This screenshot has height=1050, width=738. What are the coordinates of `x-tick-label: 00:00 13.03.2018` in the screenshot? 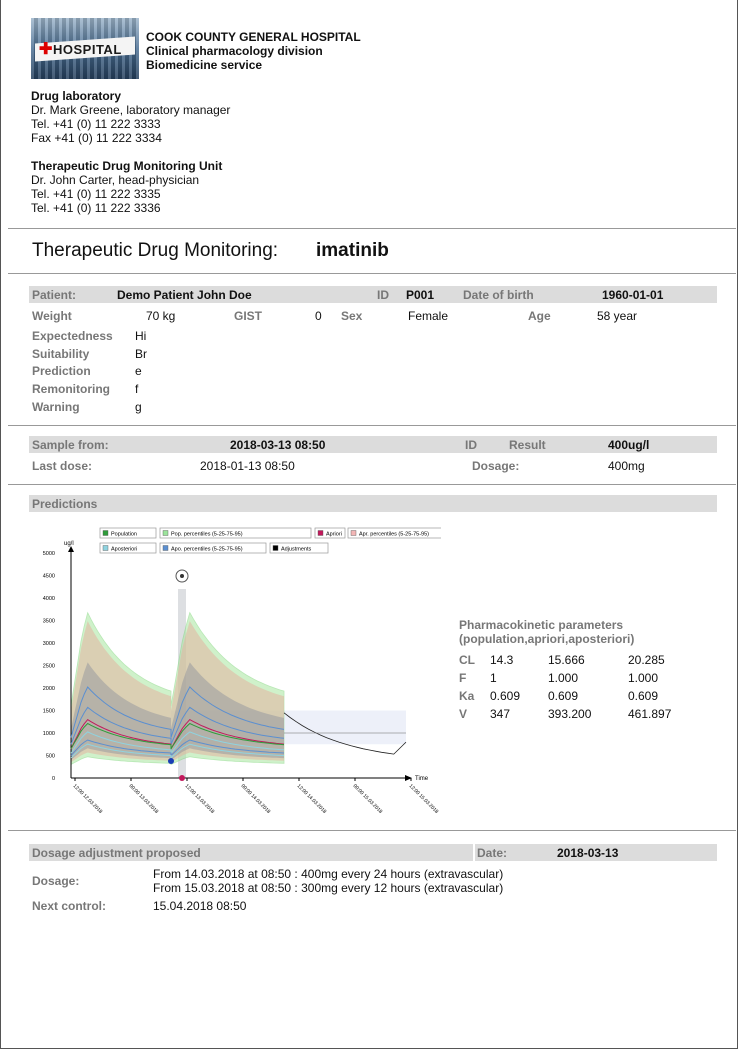 It's located at (144, 799).